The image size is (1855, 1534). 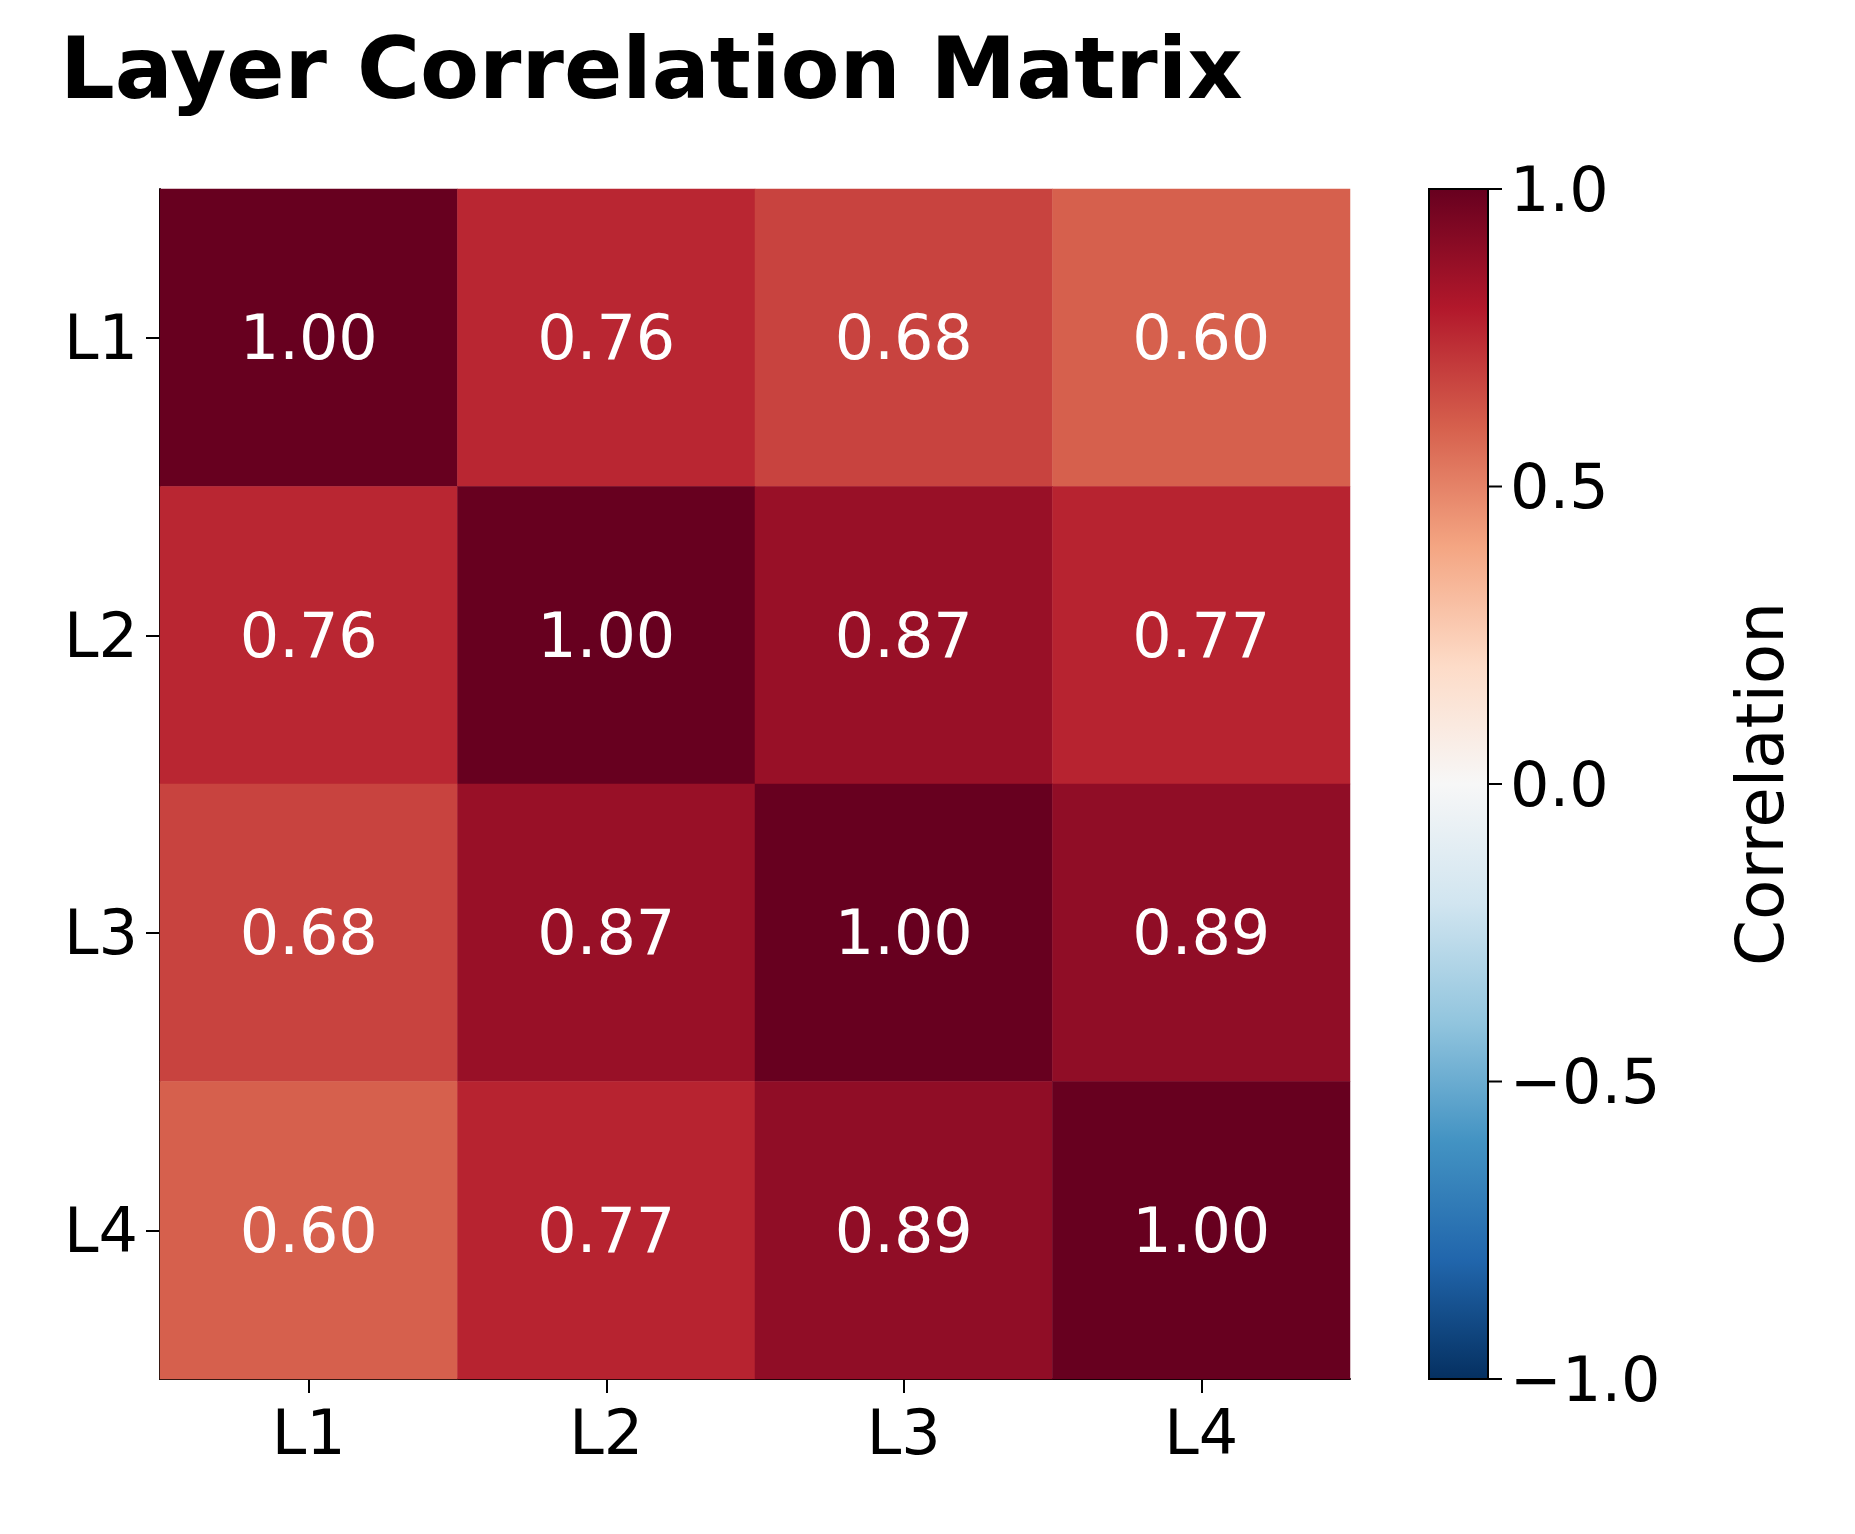 I want to click on chart-title: Layer Correlation Matrix, so click(x=651, y=68).